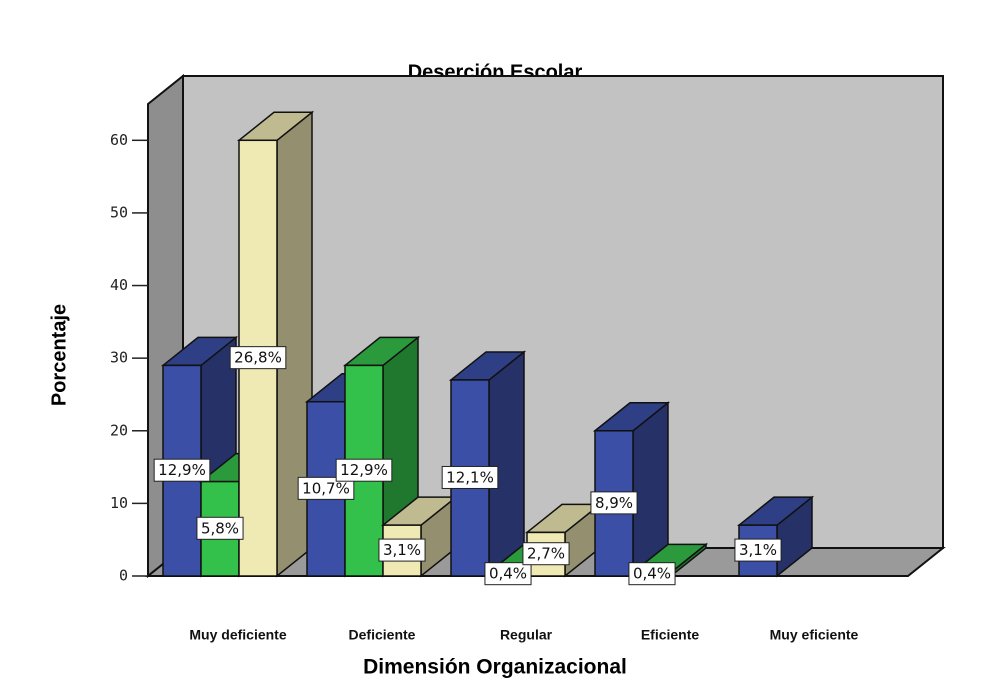  I want to click on x-tick-label: Muy eficiente, so click(814, 635).